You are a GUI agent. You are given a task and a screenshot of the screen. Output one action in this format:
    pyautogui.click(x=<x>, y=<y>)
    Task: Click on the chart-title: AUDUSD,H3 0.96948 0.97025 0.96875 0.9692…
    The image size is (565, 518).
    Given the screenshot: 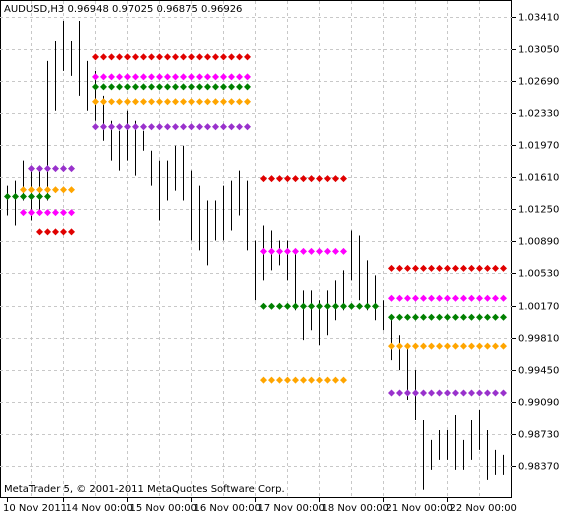 What is the action you would take?
    pyautogui.click(x=123, y=9)
    